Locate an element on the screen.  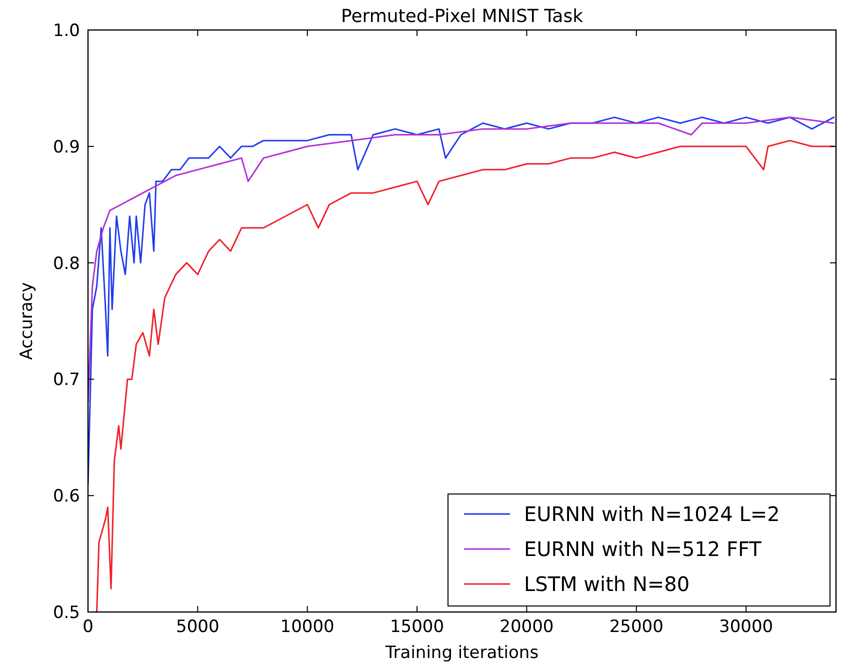
y-tick-label: 0.7 is located at coordinates (66, 380).